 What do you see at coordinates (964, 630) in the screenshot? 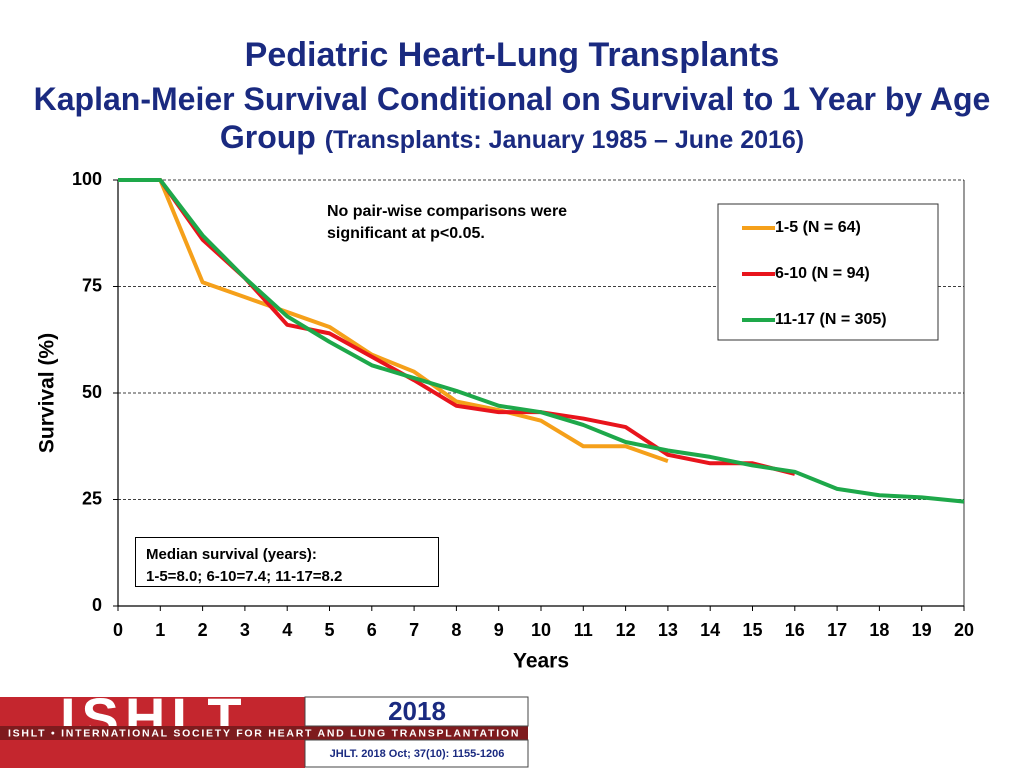
I see `x-tick-label: 20` at bounding box center [964, 630].